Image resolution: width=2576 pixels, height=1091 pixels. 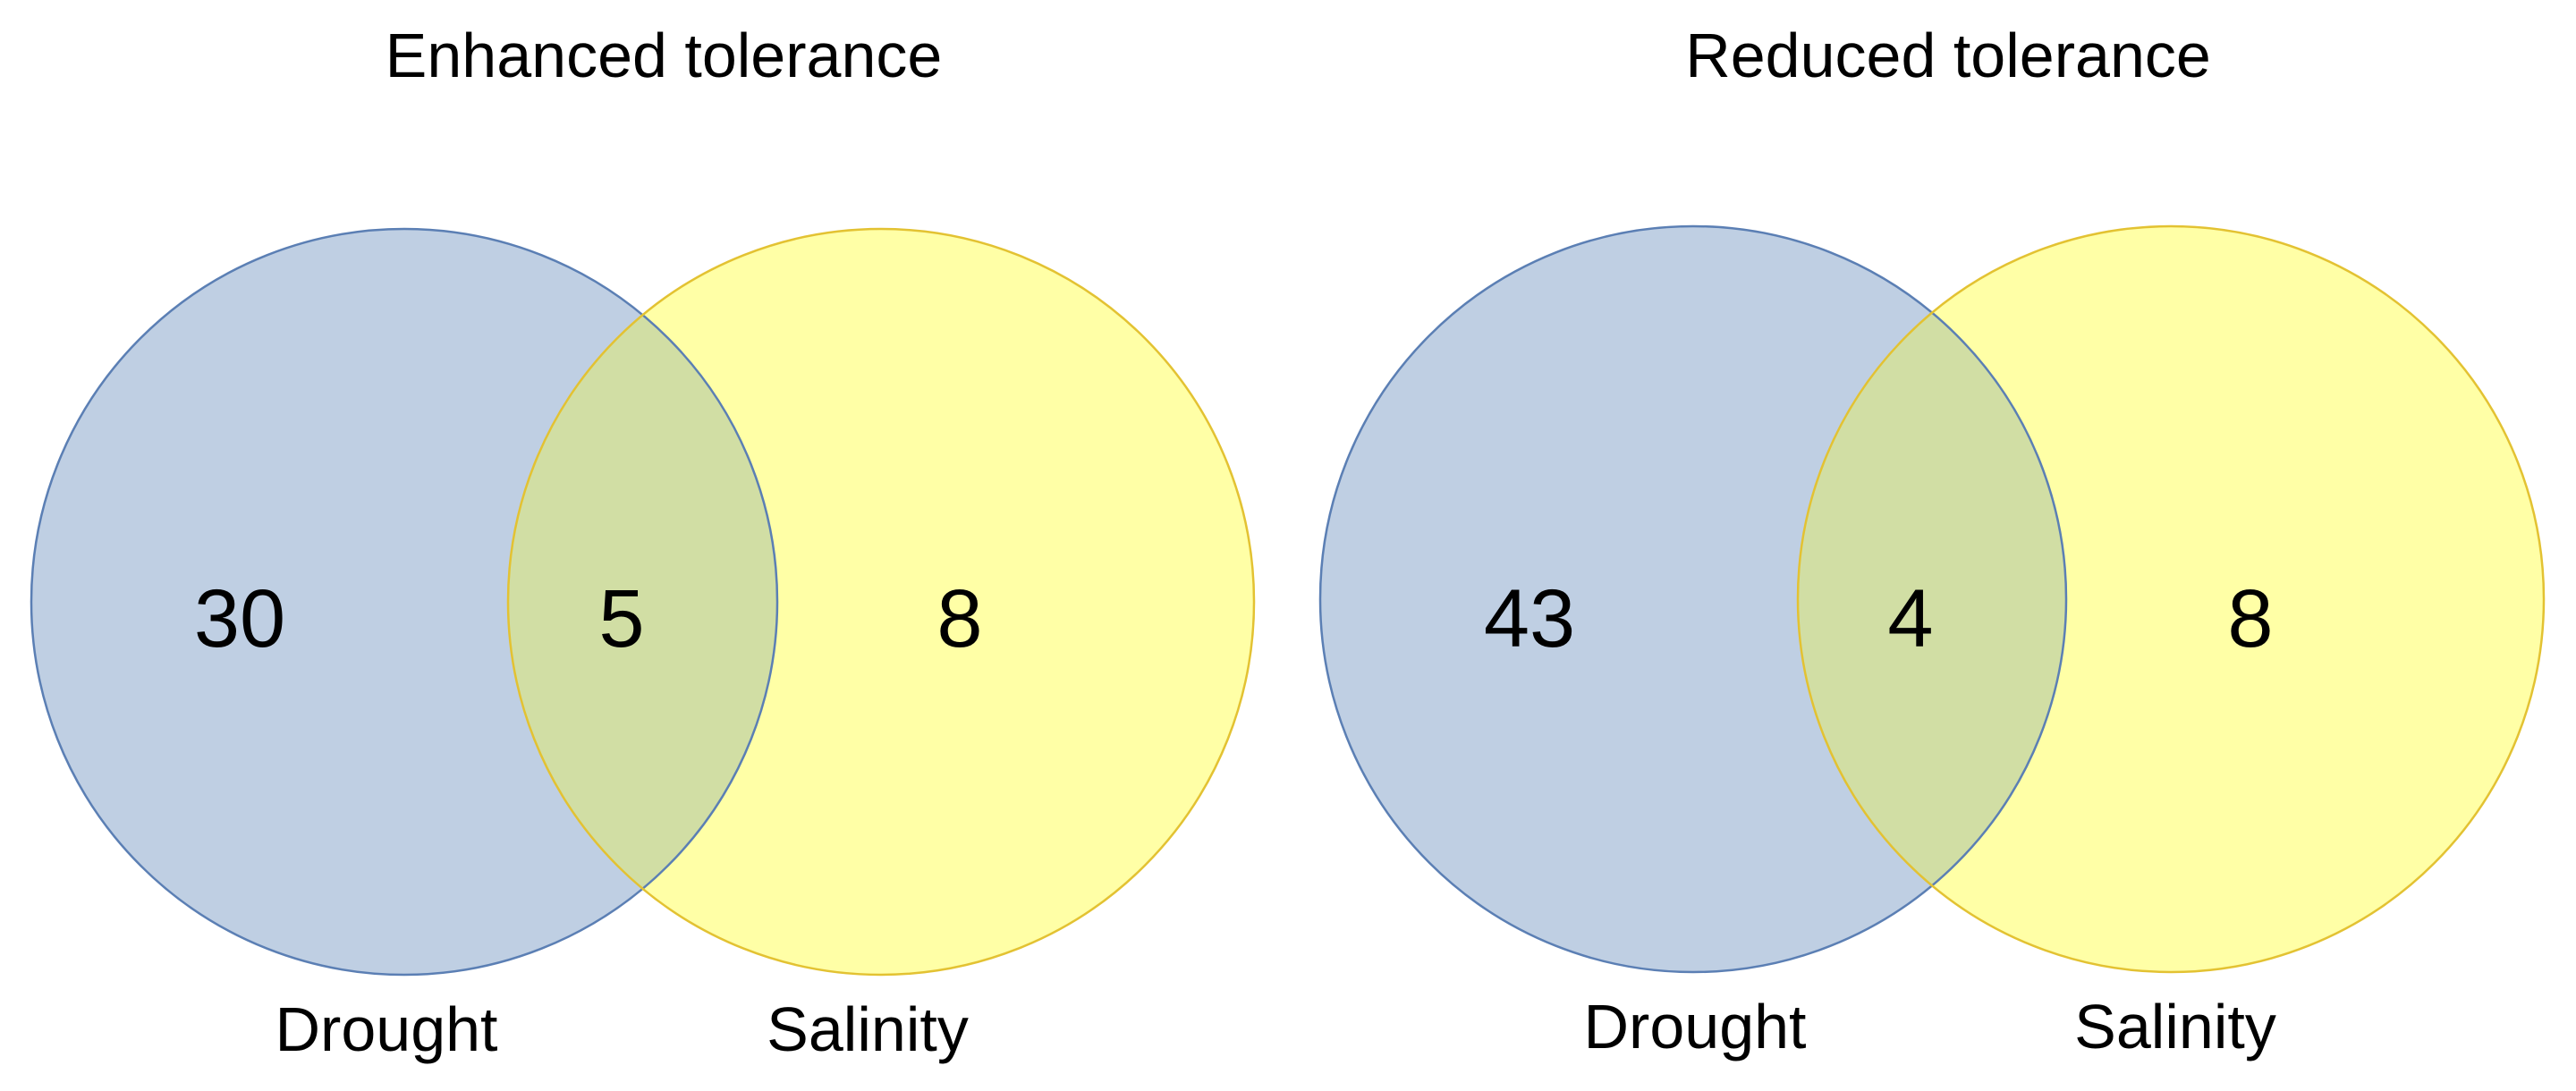 I want to click on drought-only-count: 30, so click(x=239, y=618).